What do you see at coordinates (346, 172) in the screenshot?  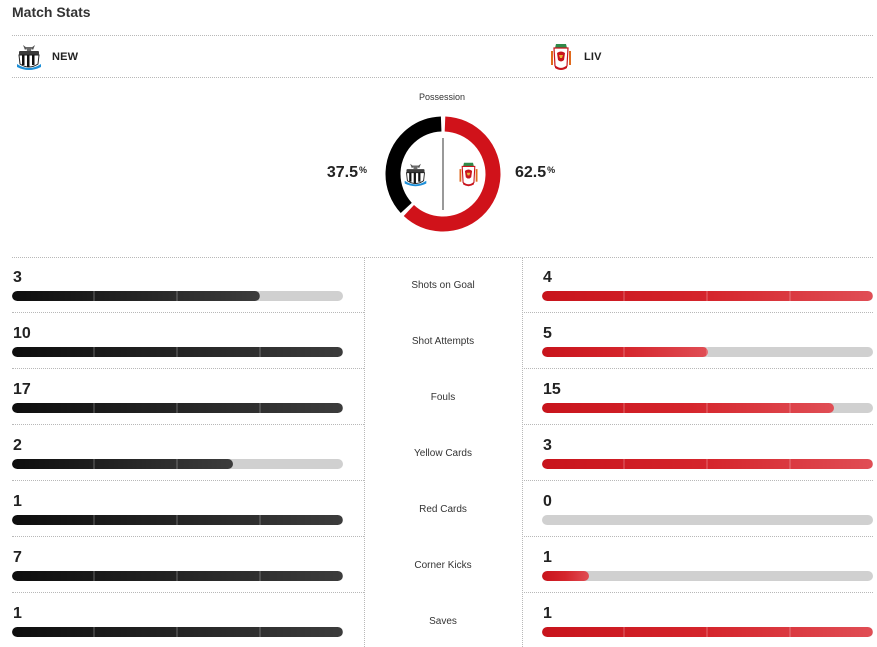 I see `home-possession-value: 37.5%` at bounding box center [346, 172].